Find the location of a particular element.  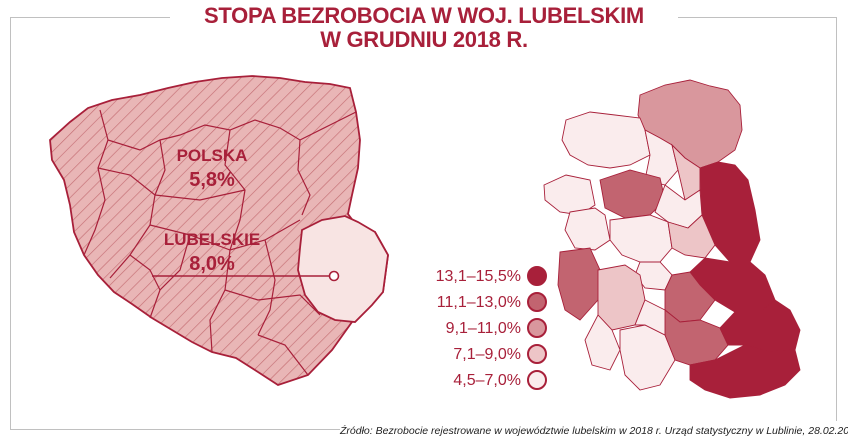

district-pulawy is located at coordinates (587, 229).